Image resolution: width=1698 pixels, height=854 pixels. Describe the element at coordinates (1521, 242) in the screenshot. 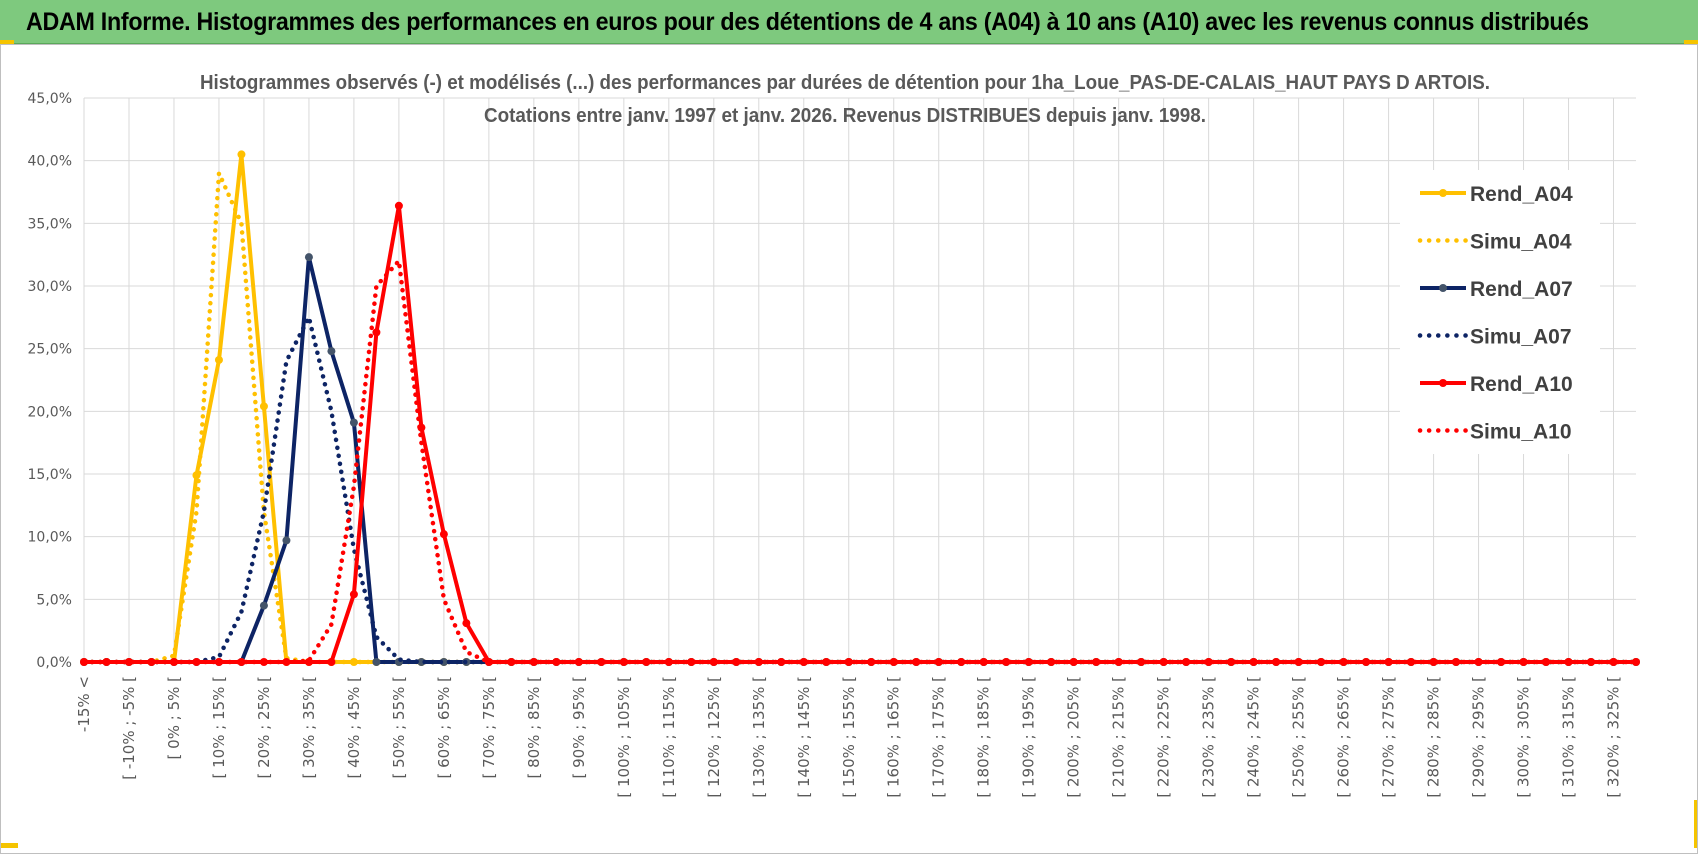

I see `legend-label: Simu_A04` at that location.